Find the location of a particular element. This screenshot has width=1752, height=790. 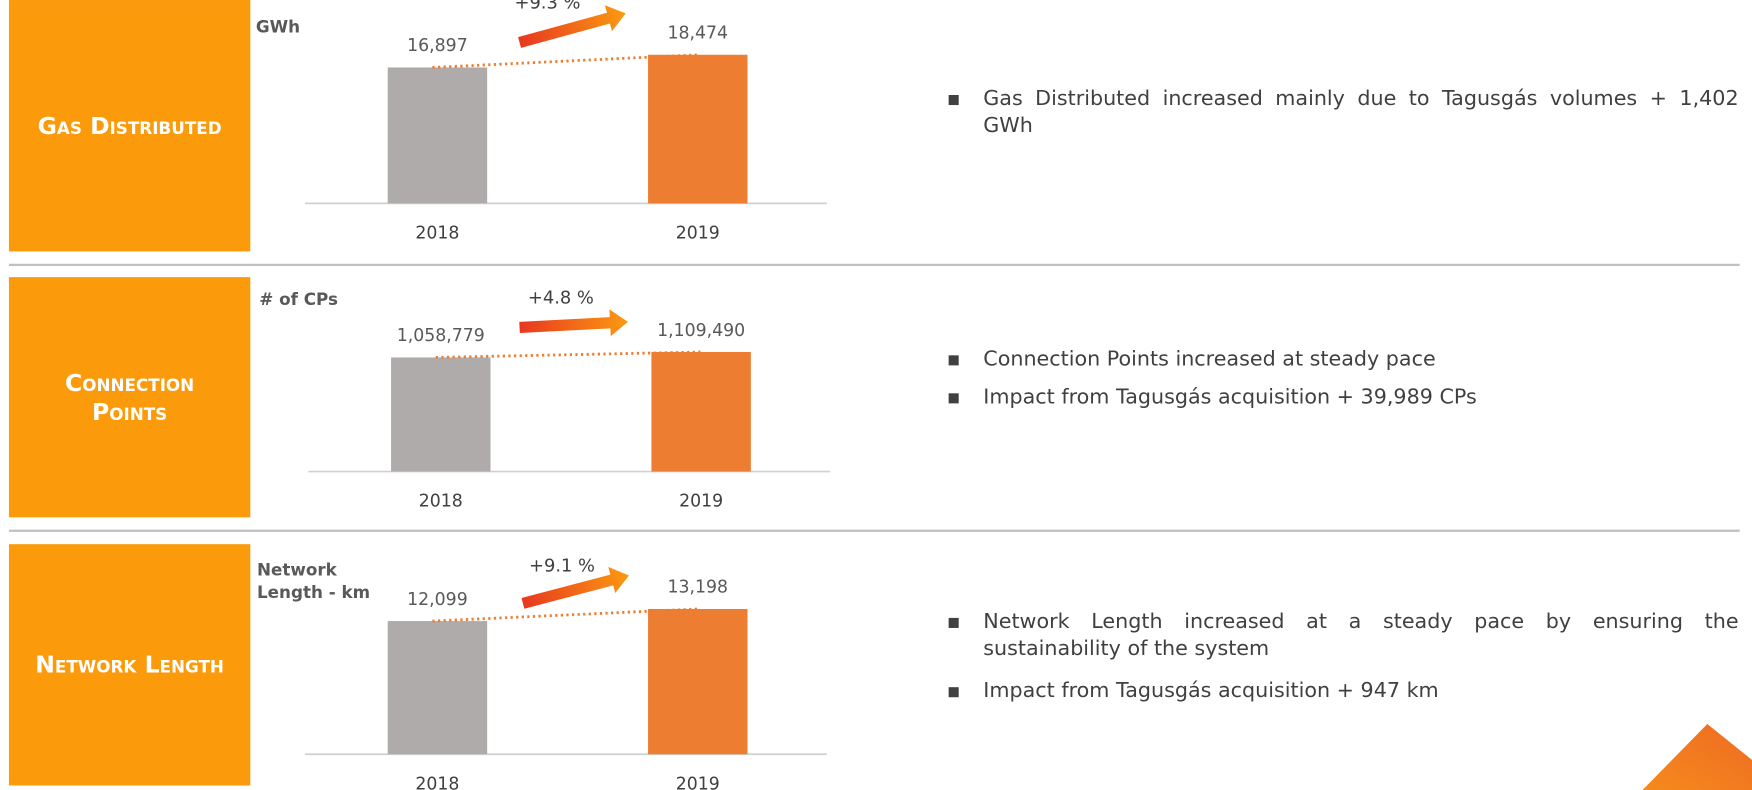

section-label: Gas Distributed is located at coordinates (129, 126).